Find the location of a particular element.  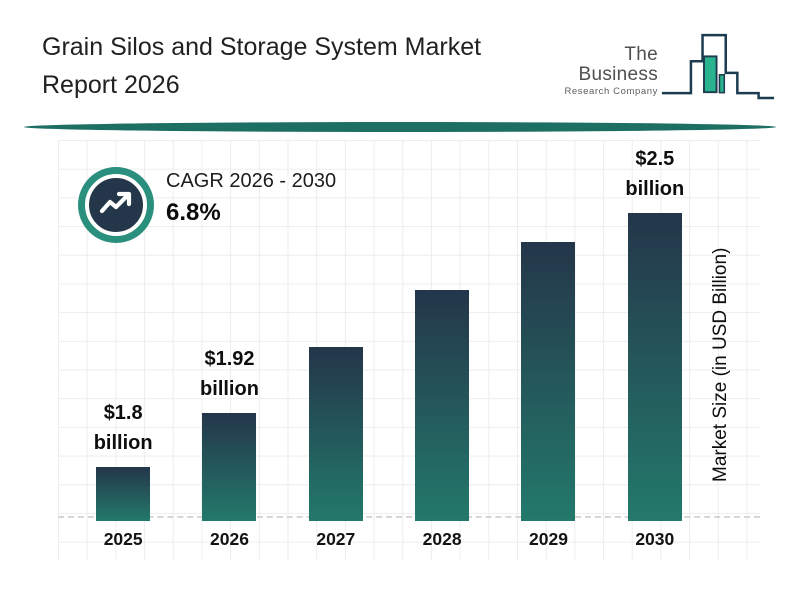

cagr-badge is located at coordinates (116, 205).